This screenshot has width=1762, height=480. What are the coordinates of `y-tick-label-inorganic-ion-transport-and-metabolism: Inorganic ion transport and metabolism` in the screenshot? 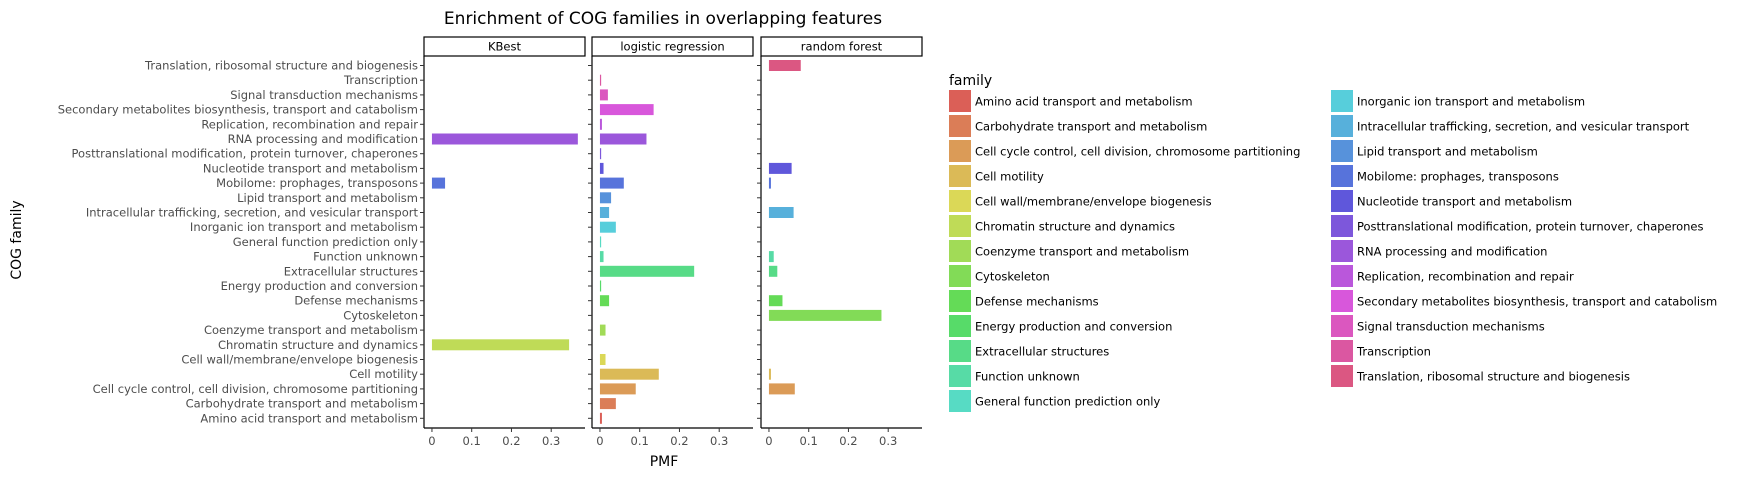 It's located at (304, 227).